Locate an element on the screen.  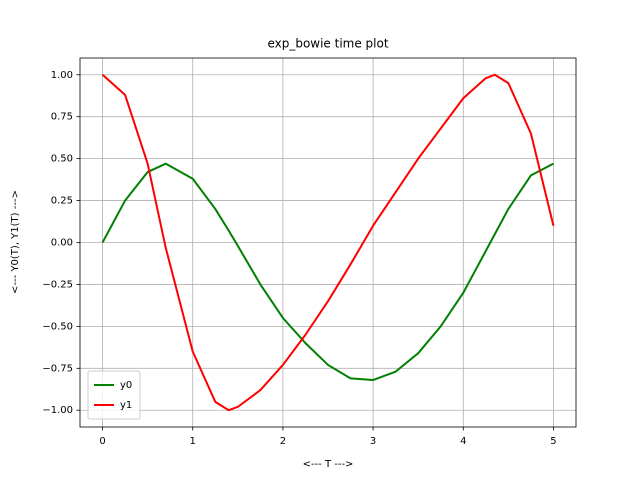
y-tick-label: 1.00 is located at coordinates (62, 75).